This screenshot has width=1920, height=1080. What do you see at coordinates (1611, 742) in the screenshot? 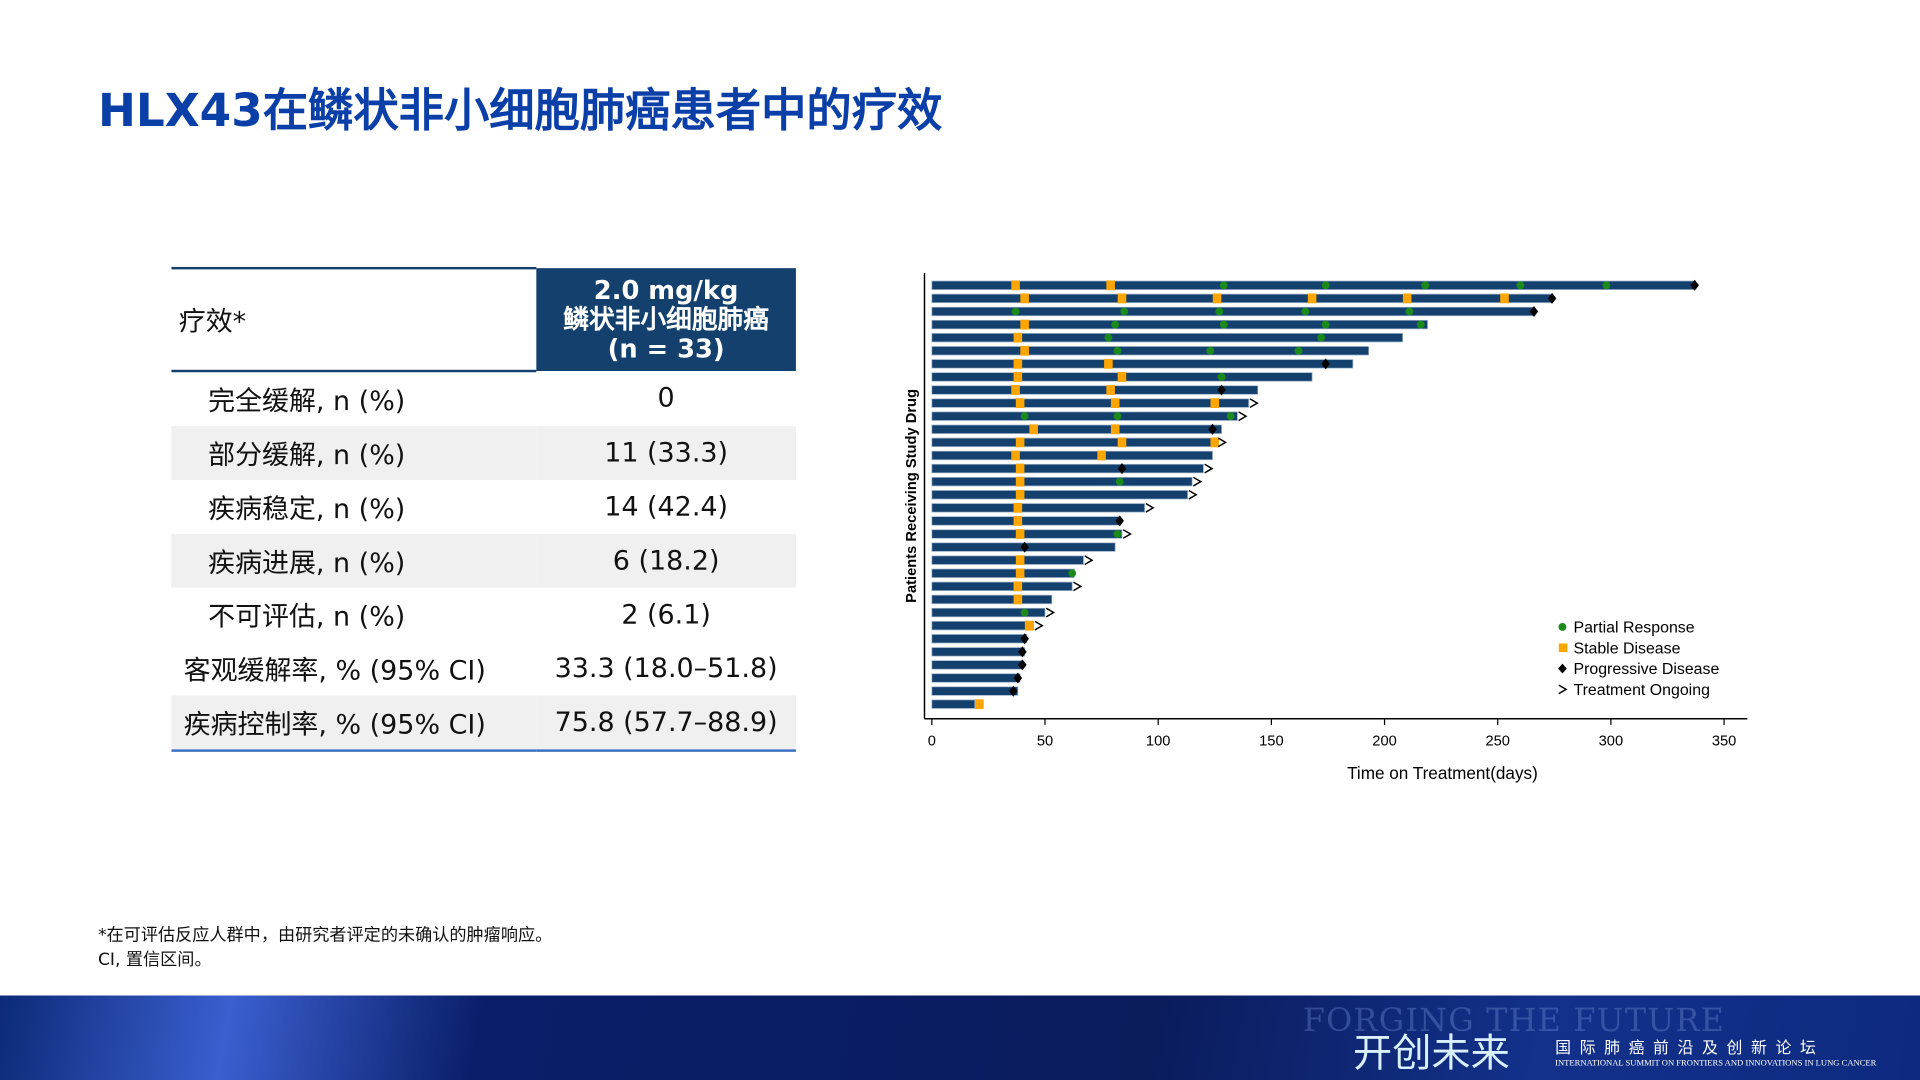
I see `x-tick-label: 300` at bounding box center [1611, 742].